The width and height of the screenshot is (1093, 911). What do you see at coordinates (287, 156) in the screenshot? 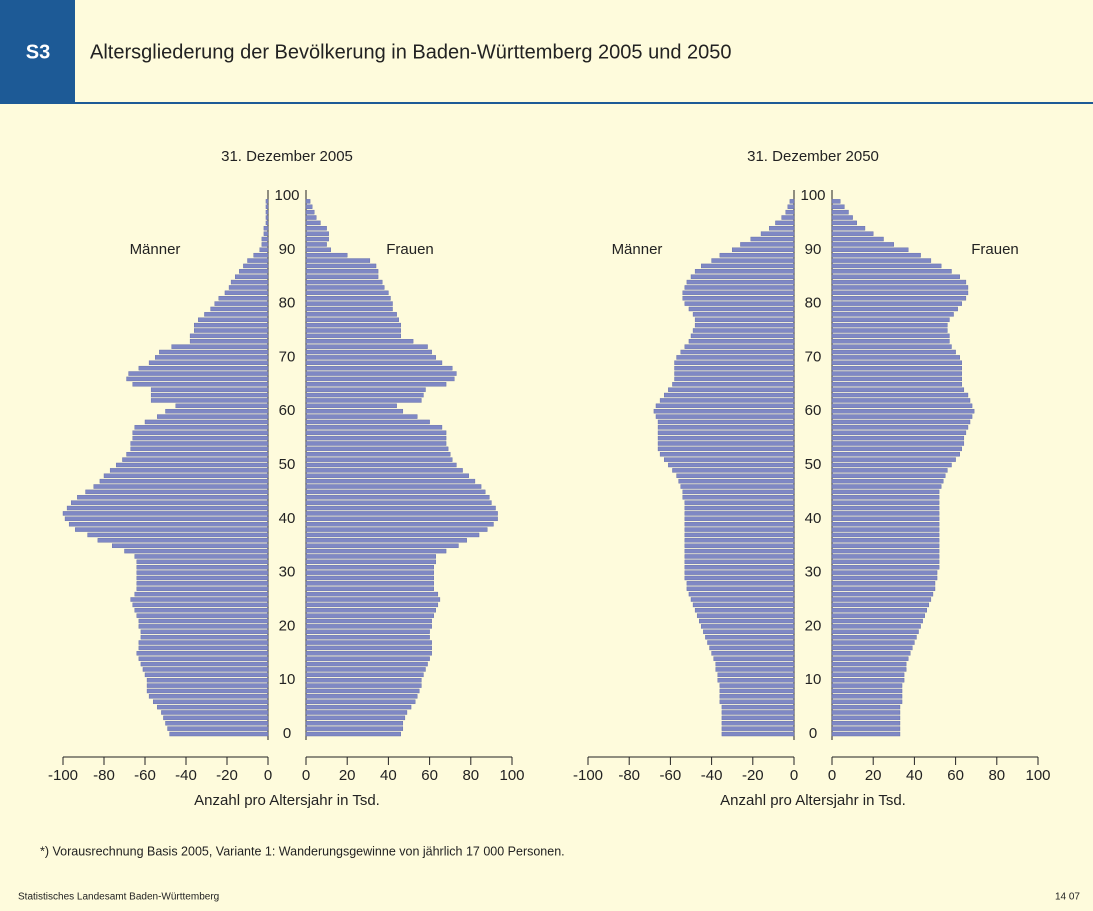
I see `chart-title: 31. Dezember 2005` at bounding box center [287, 156].